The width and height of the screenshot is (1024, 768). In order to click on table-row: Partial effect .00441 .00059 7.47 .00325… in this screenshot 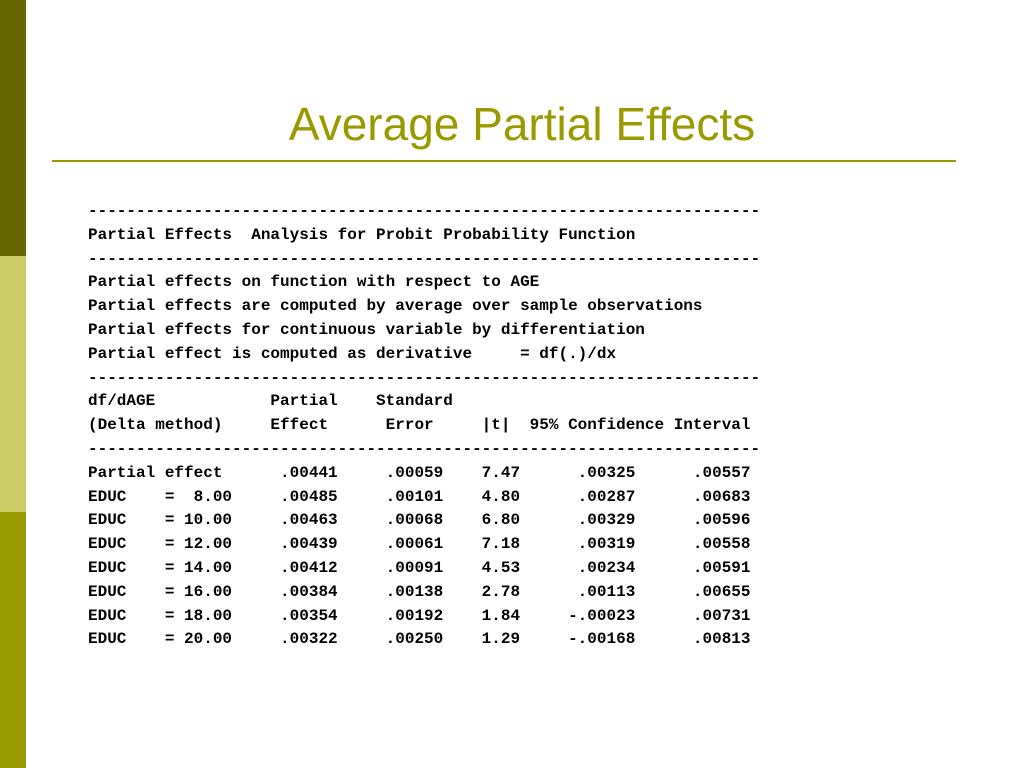, I will do `click(419, 472)`.